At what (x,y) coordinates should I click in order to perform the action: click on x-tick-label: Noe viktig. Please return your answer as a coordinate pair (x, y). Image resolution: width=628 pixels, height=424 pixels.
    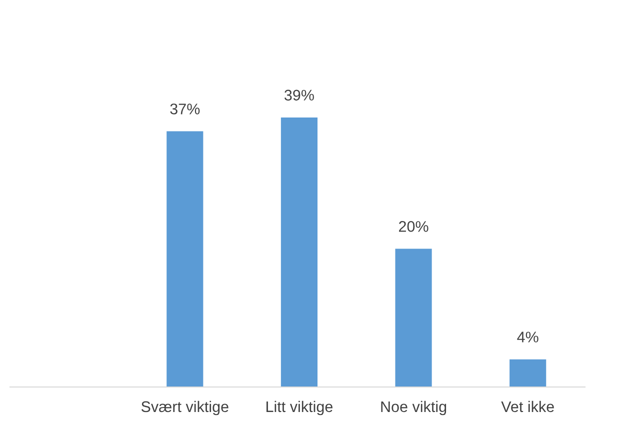
    Looking at the image, I should click on (413, 408).